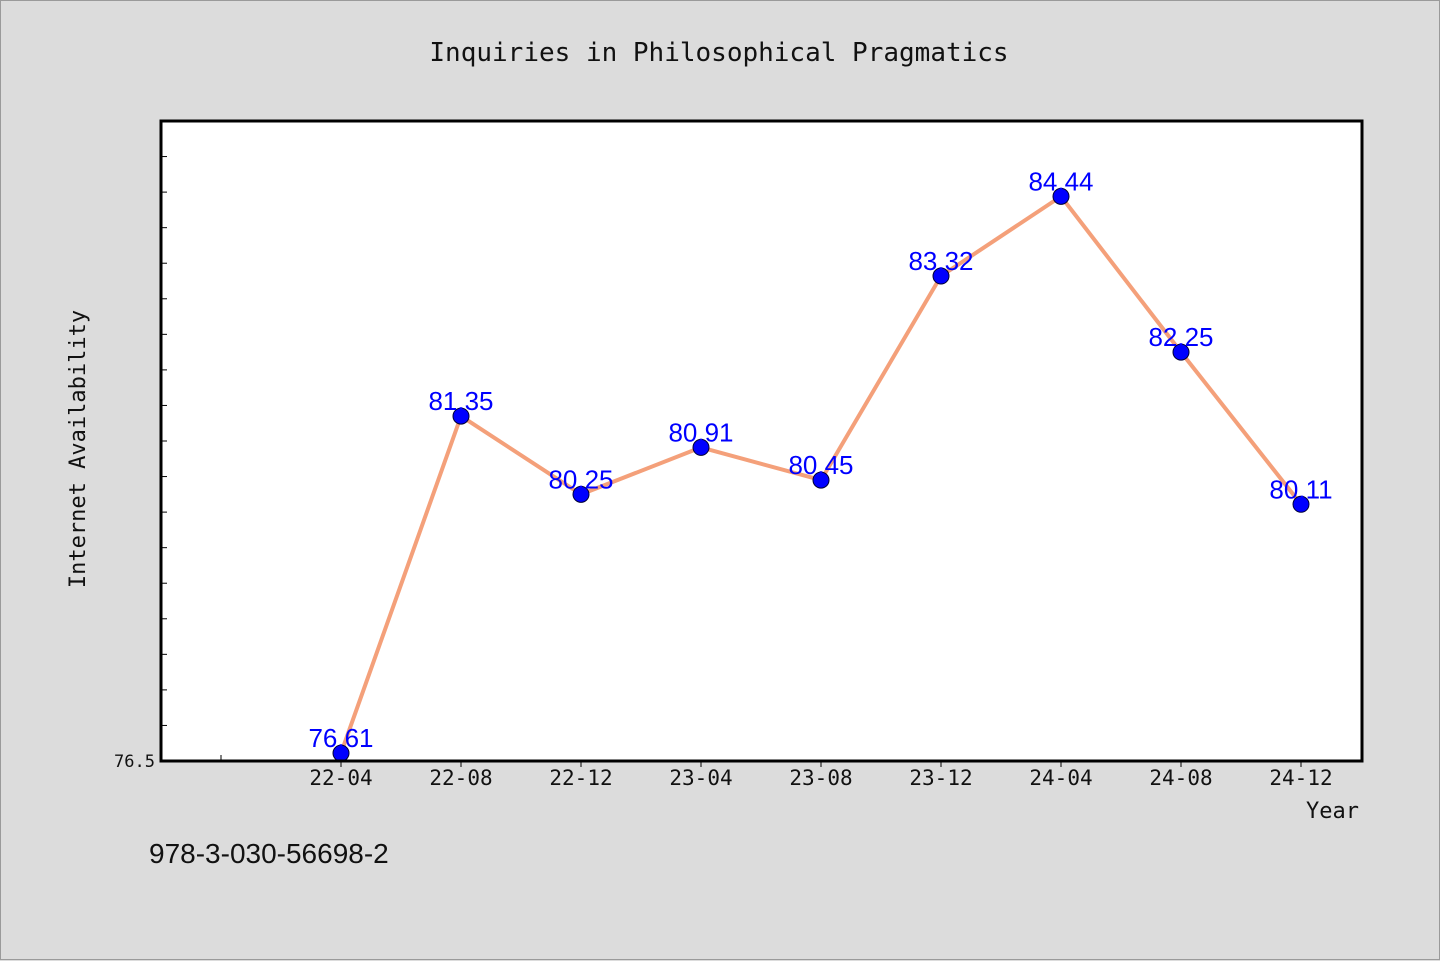 The width and height of the screenshot is (1440, 961). I want to click on x-tick-label: 23-12, so click(940, 778).